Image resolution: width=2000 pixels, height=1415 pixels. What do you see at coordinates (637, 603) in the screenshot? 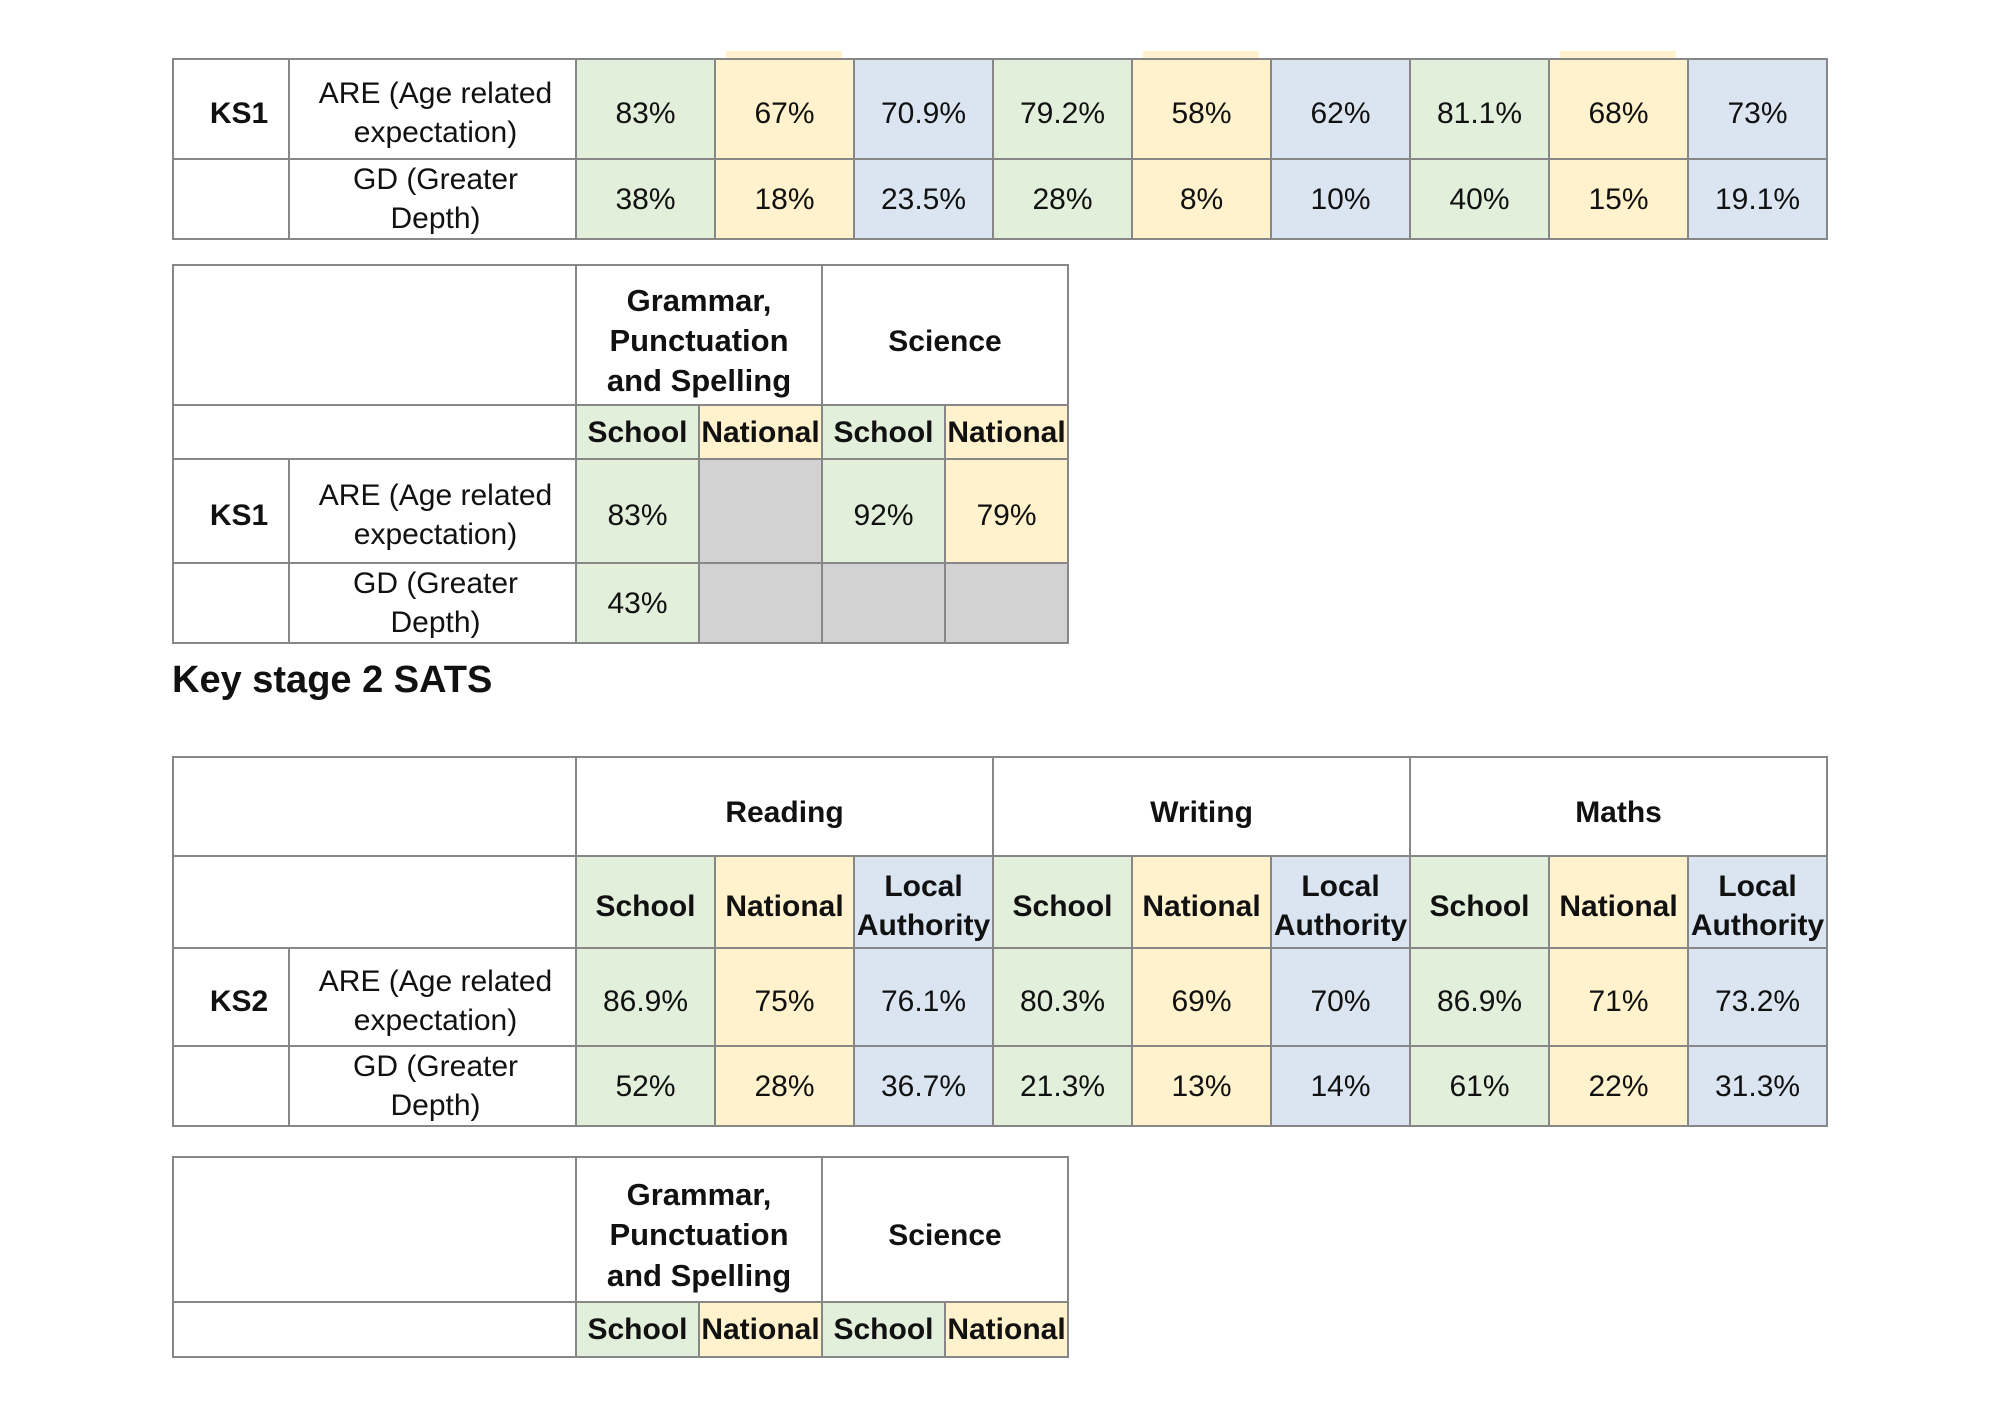
I see `result-cell: 43%` at bounding box center [637, 603].